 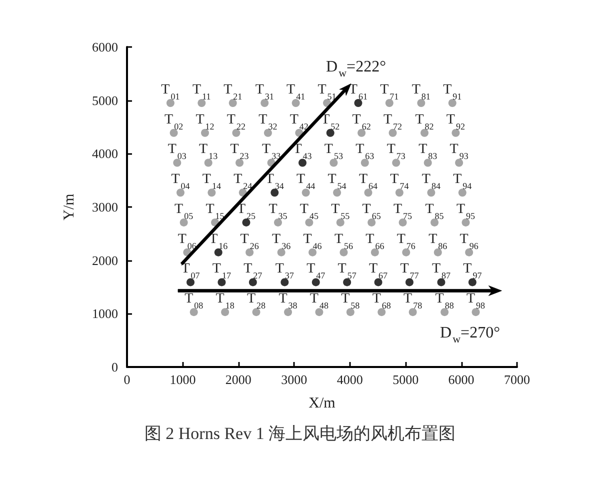 What do you see at coordinates (127, 379) in the screenshot?
I see `x-tick-label: 0` at bounding box center [127, 379].